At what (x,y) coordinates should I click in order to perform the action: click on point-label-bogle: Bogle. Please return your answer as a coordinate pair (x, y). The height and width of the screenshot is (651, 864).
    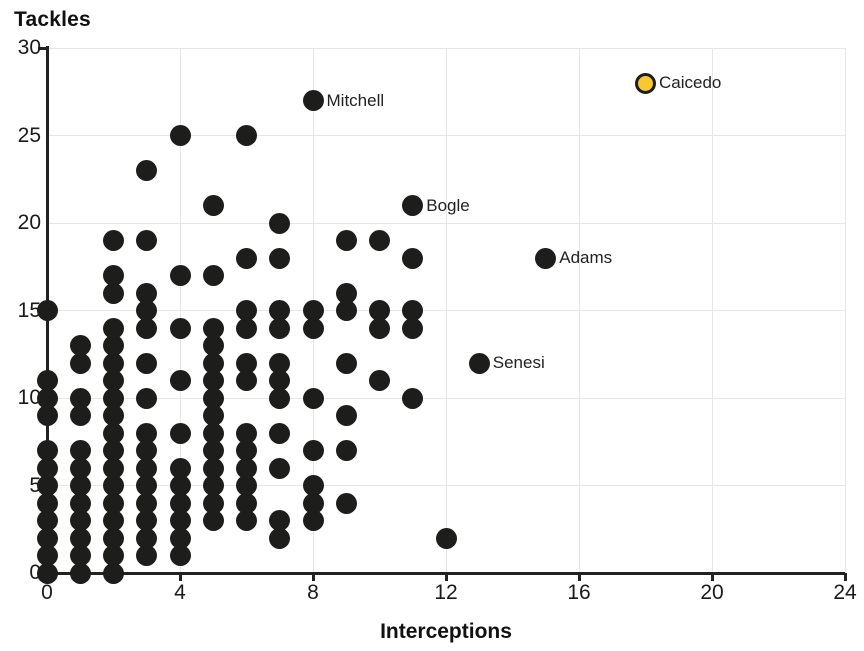
    Looking at the image, I should click on (448, 205).